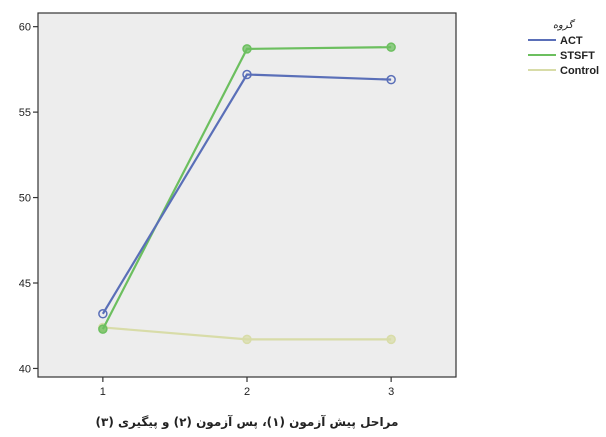  I want to click on legend: گروه ACT STSFT Control, so click(563, 48).